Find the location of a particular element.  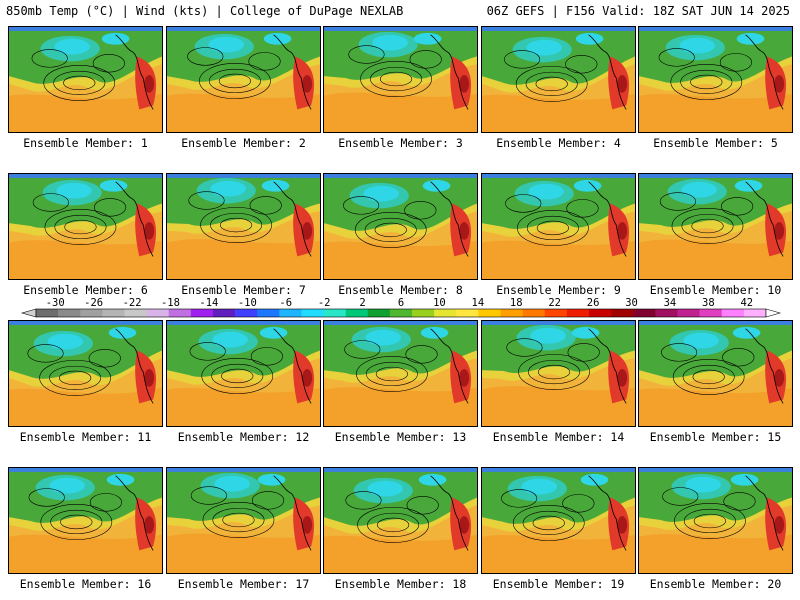

ensemble-panel-2: Ensemble Member: 2 is located at coordinates (243, 88).